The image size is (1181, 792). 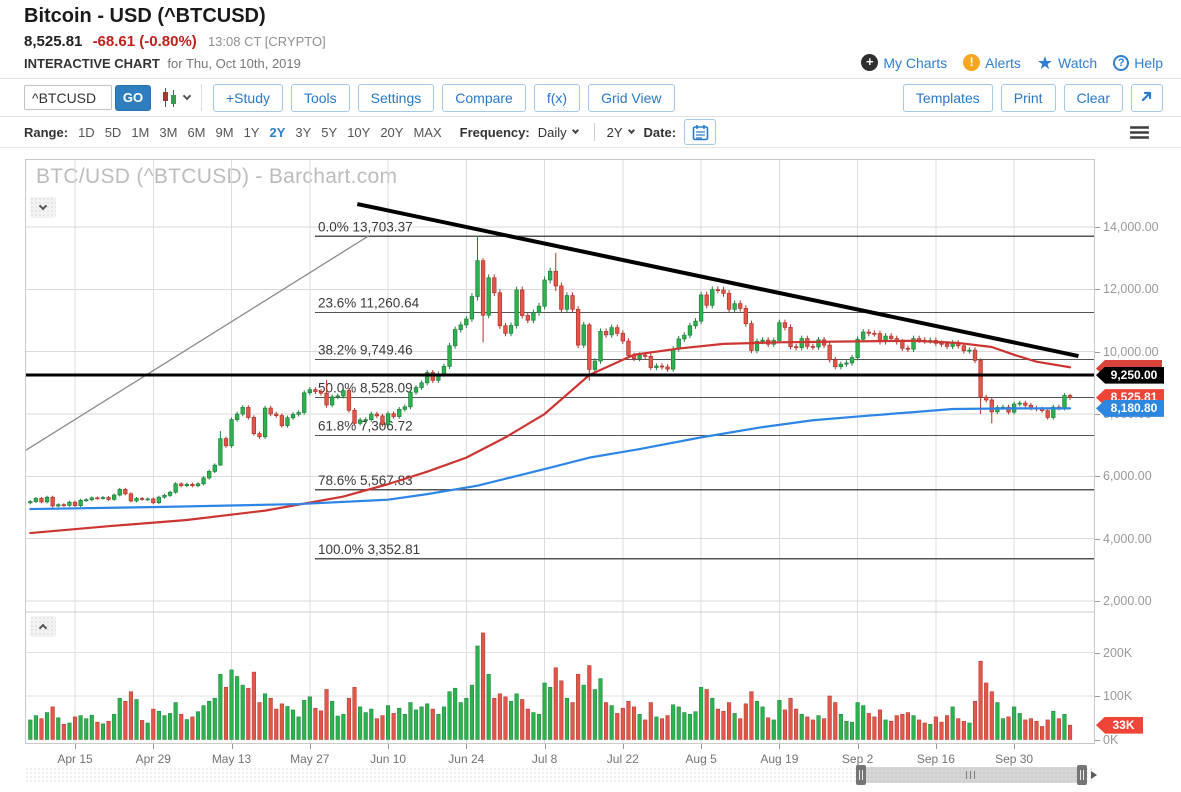 What do you see at coordinates (1093, 97) in the screenshot?
I see `toolbar-button-clear: Clear` at bounding box center [1093, 97].